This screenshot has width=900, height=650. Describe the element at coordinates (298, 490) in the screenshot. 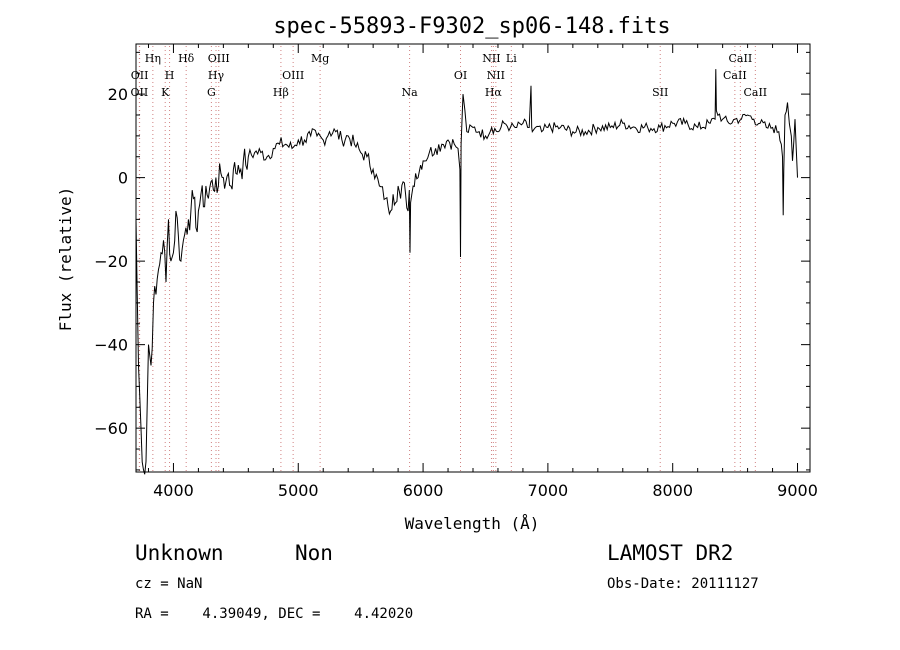

I see `x-tick-label: 5000` at that location.